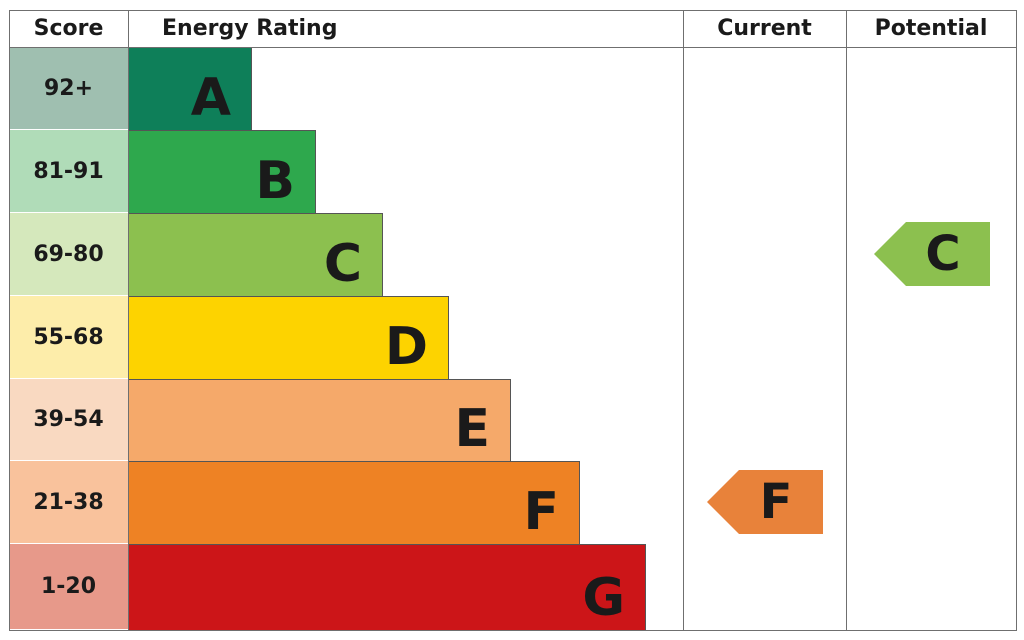 The image size is (1024, 640). Describe the element at coordinates (255, 254) in the screenshot. I see `rating-bar-c: C` at that location.